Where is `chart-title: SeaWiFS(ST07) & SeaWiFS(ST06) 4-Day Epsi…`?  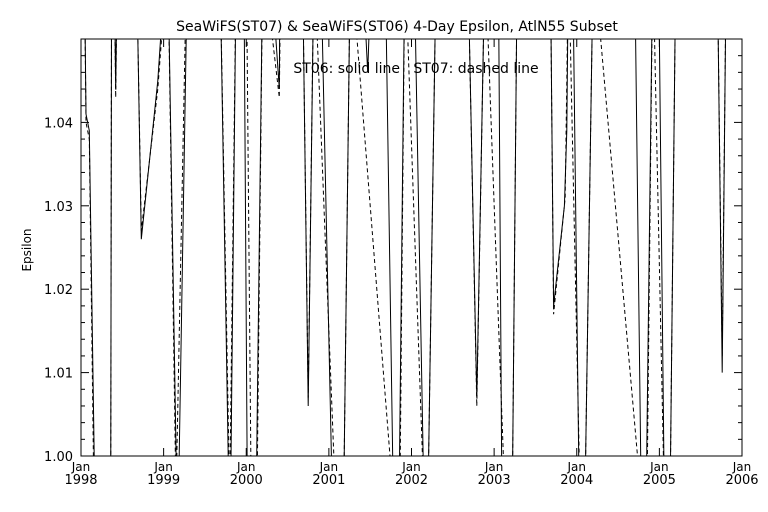
chart-title: SeaWiFS(ST07) & SeaWiFS(ST06) 4-Day Epsi… is located at coordinates (397, 27).